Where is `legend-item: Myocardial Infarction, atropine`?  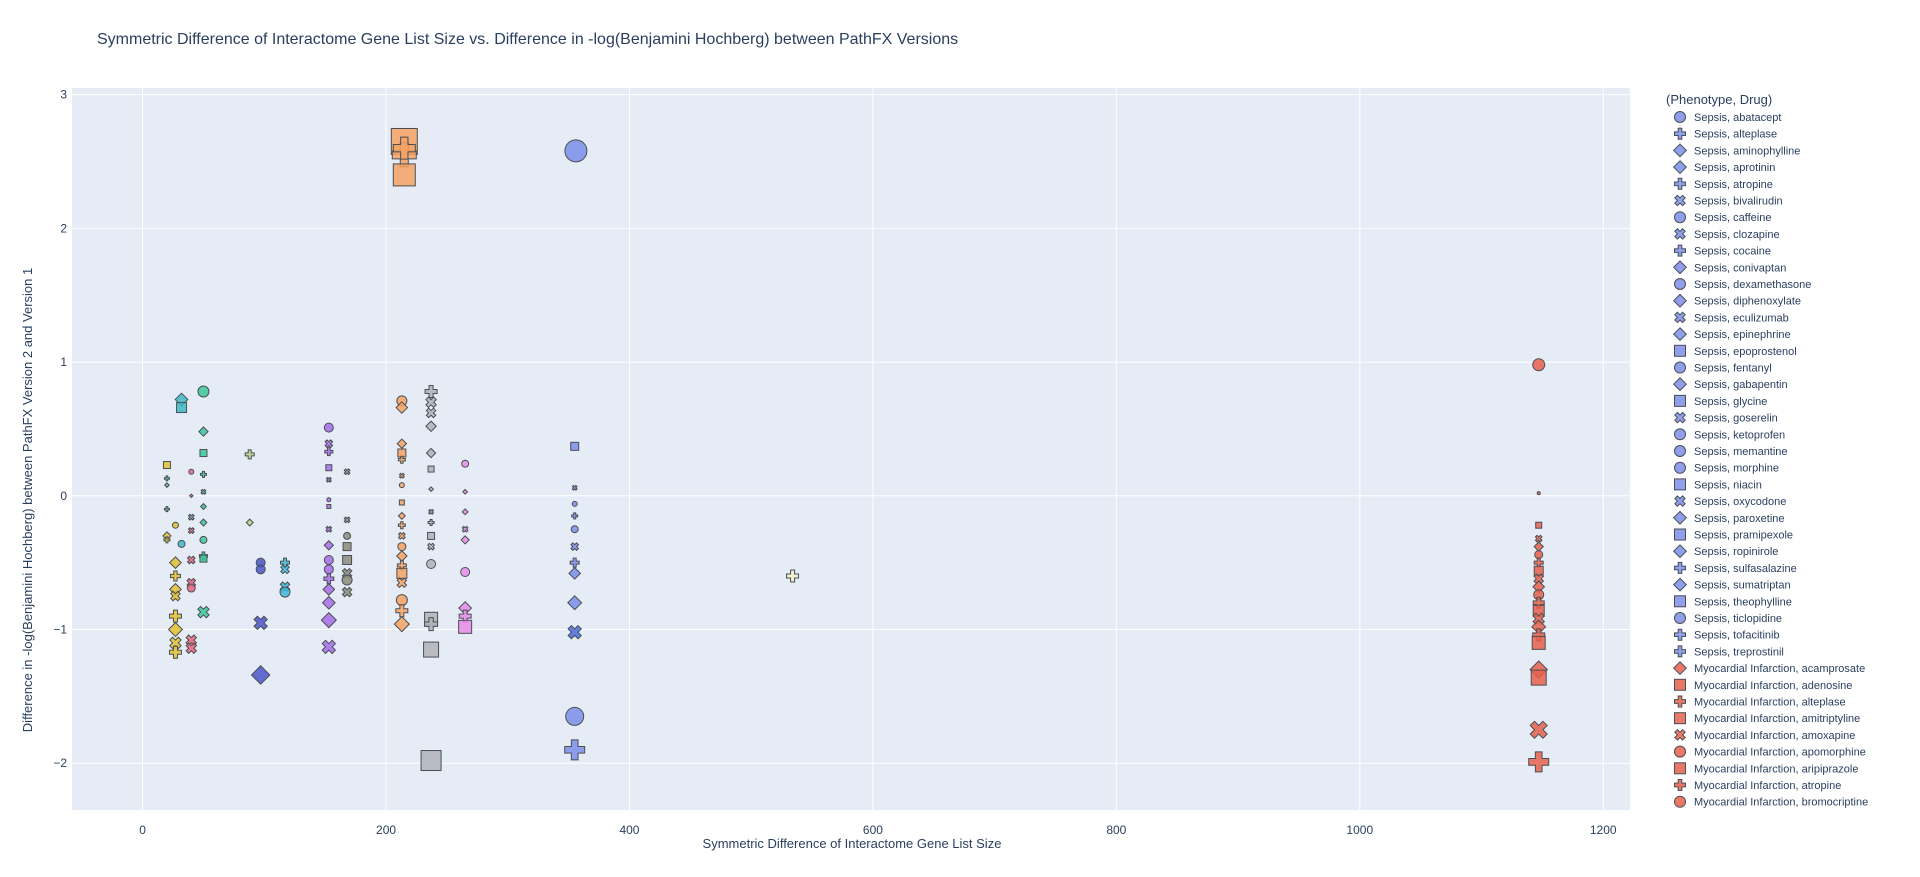 legend-item: Myocardial Infarction, atropine is located at coordinates (1758, 786).